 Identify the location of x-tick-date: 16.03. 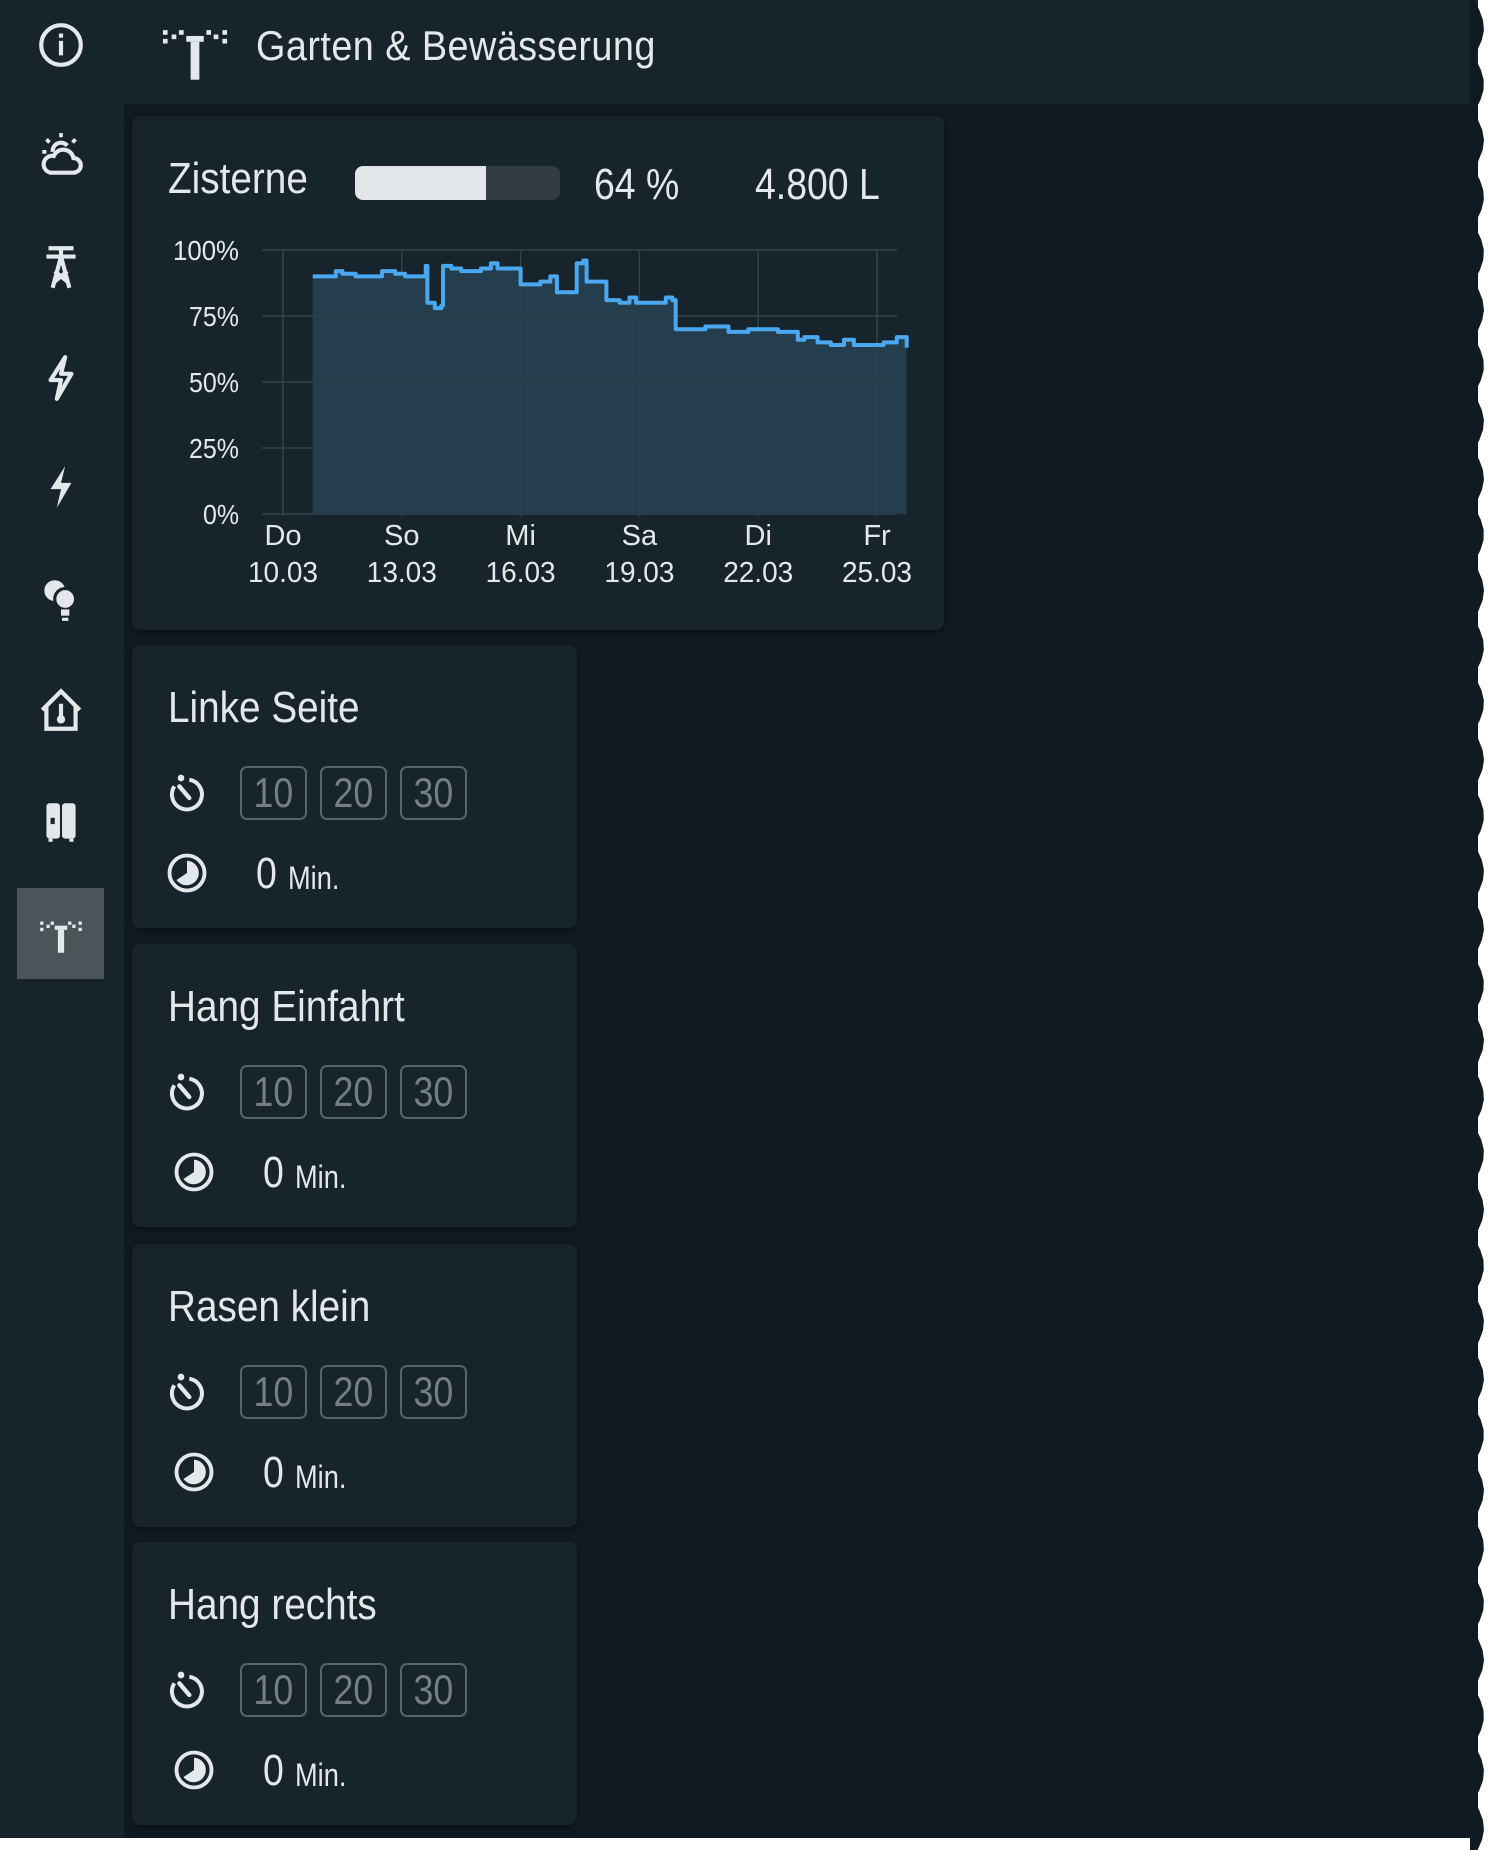
(521, 573).